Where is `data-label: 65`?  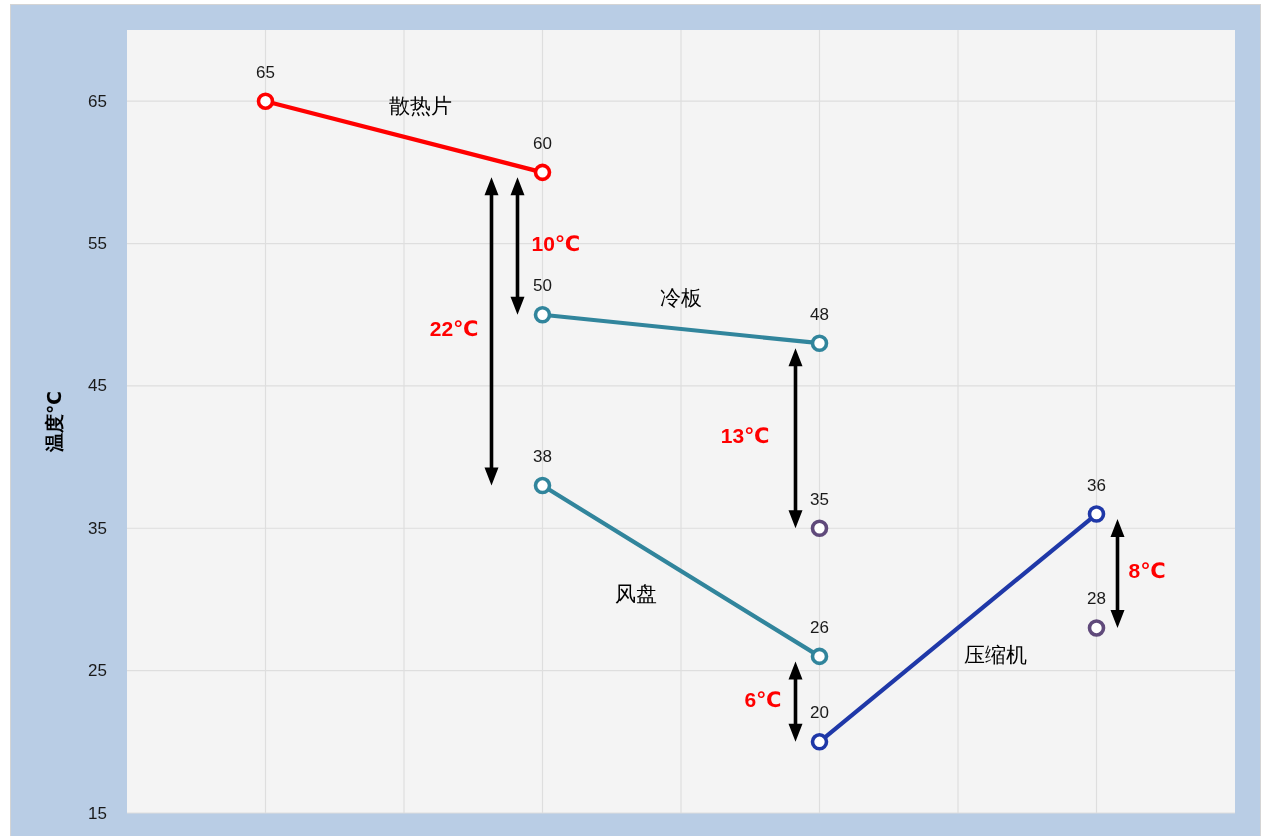
data-label: 65 is located at coordinates (265, 72).